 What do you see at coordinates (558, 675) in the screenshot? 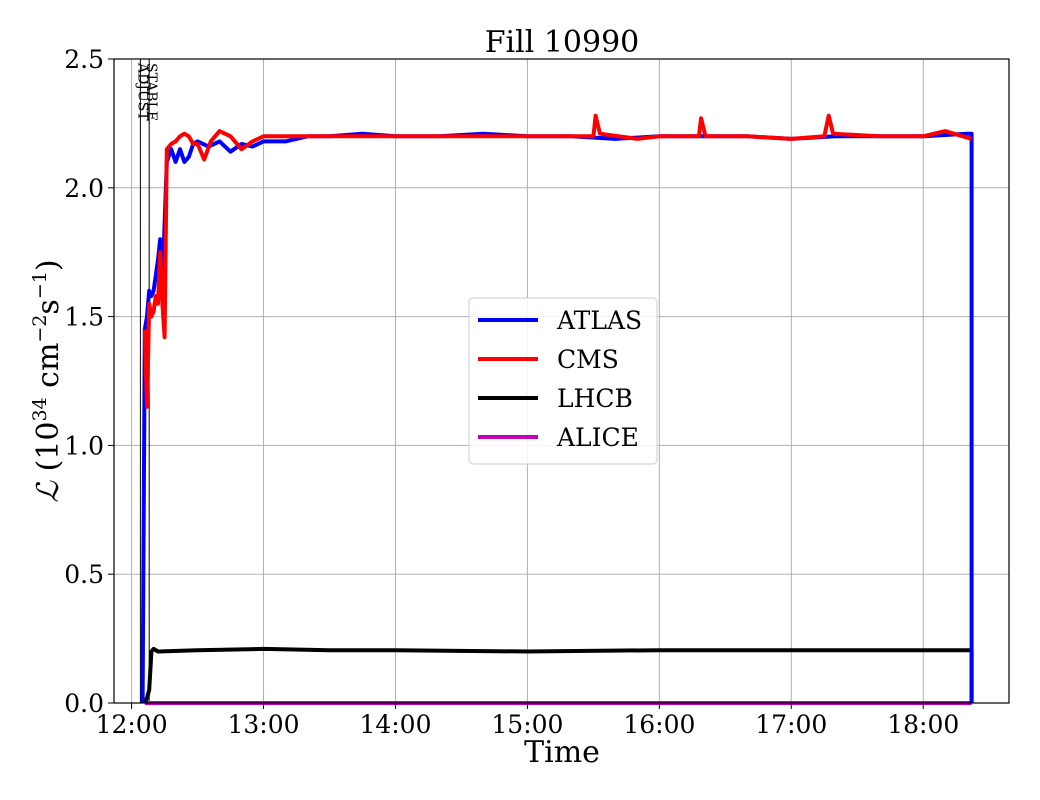
I see `series-line-lhcb` at bounding box center [558, 675].